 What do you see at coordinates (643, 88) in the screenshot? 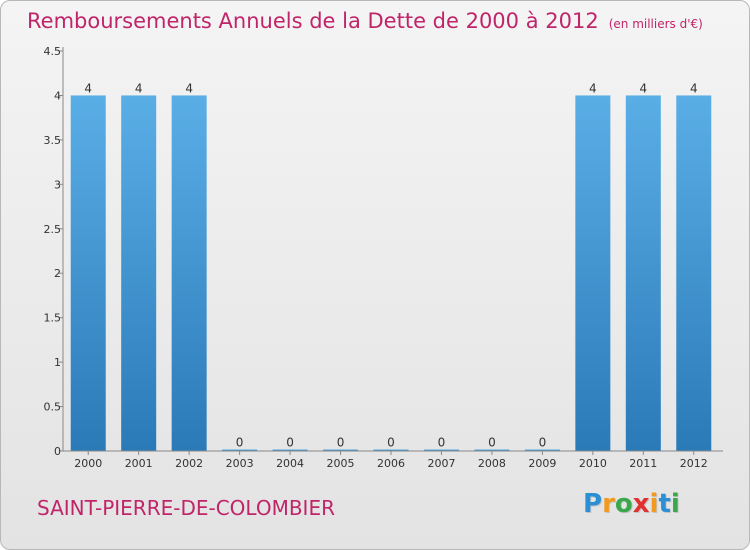
I see `data-label-2011: 4` at bounding box center [643, 88].